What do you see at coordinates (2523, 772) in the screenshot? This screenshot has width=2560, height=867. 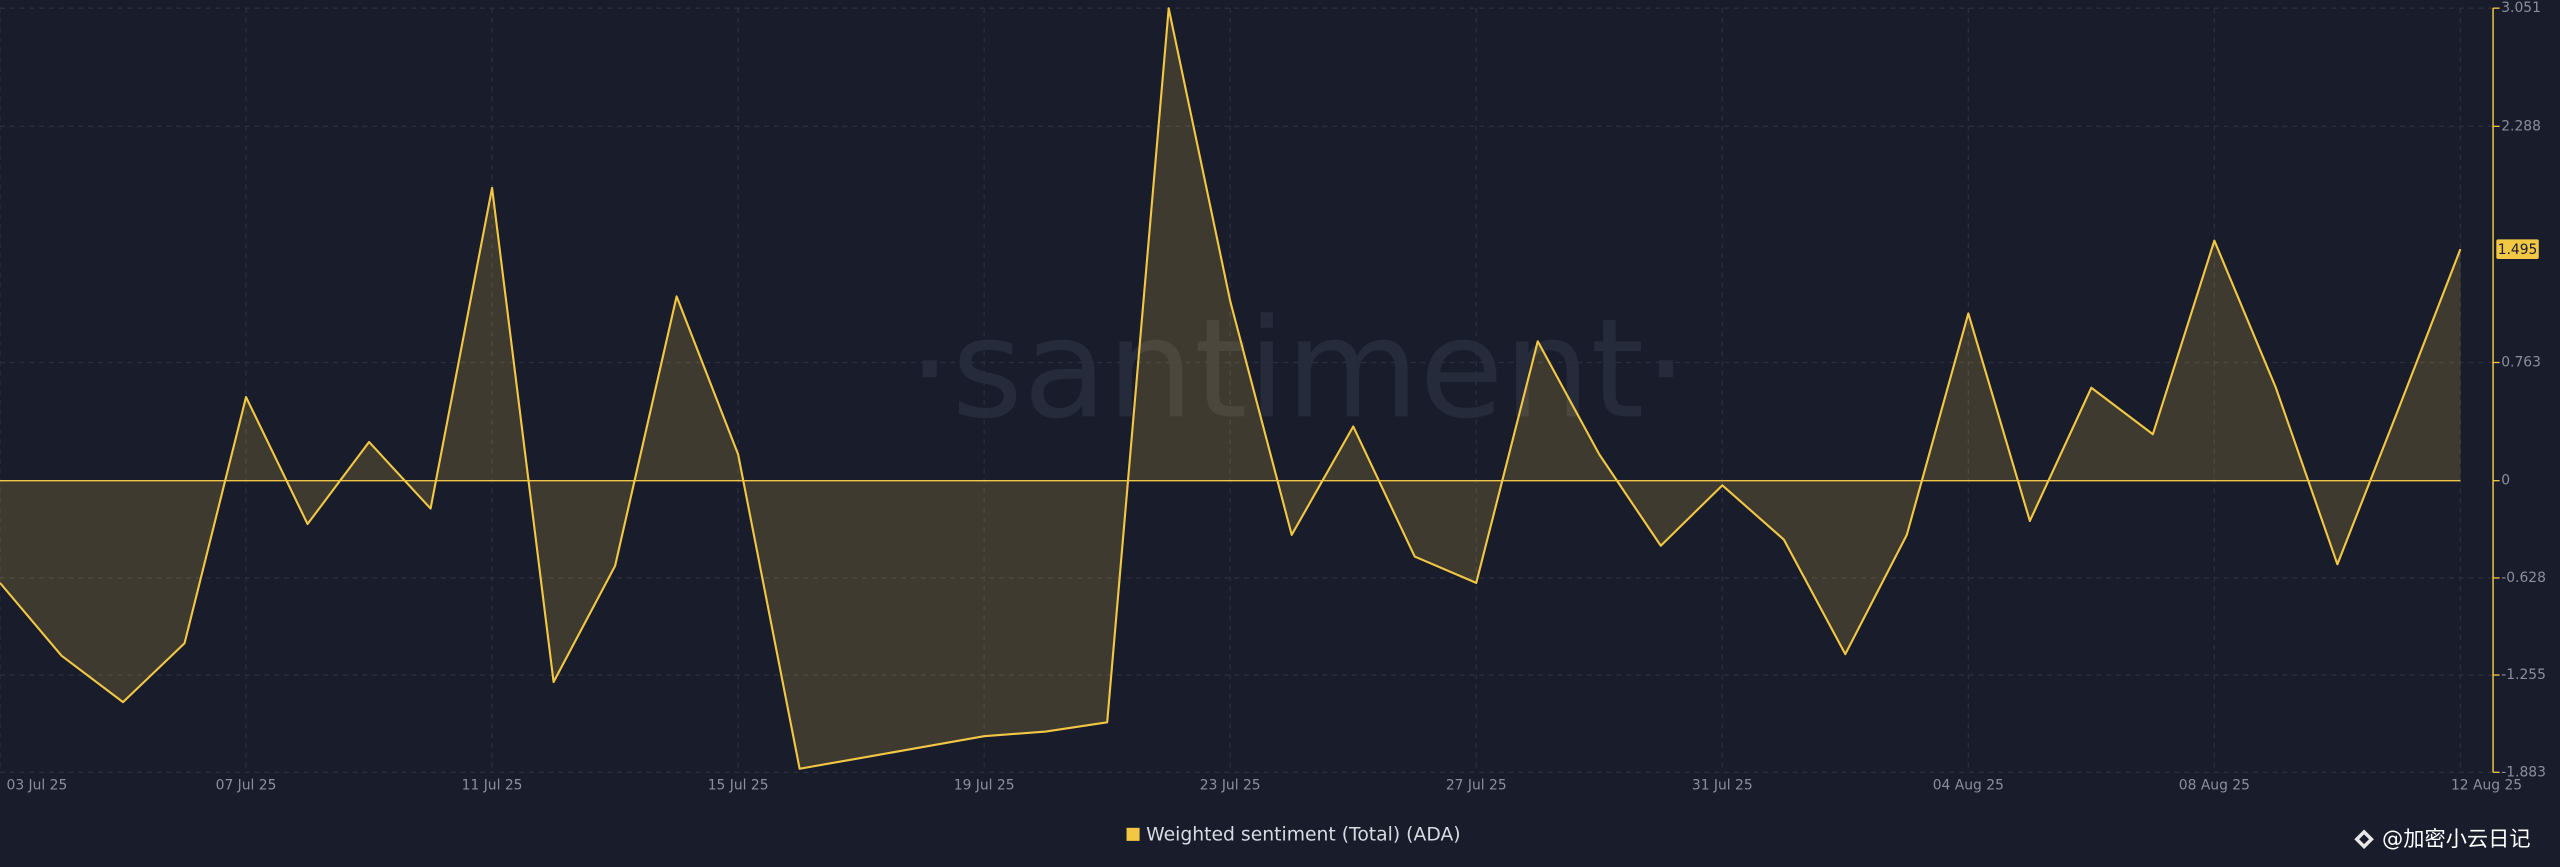 I see `y-tick-label: -1.883` at bounding box center [2523, 772].